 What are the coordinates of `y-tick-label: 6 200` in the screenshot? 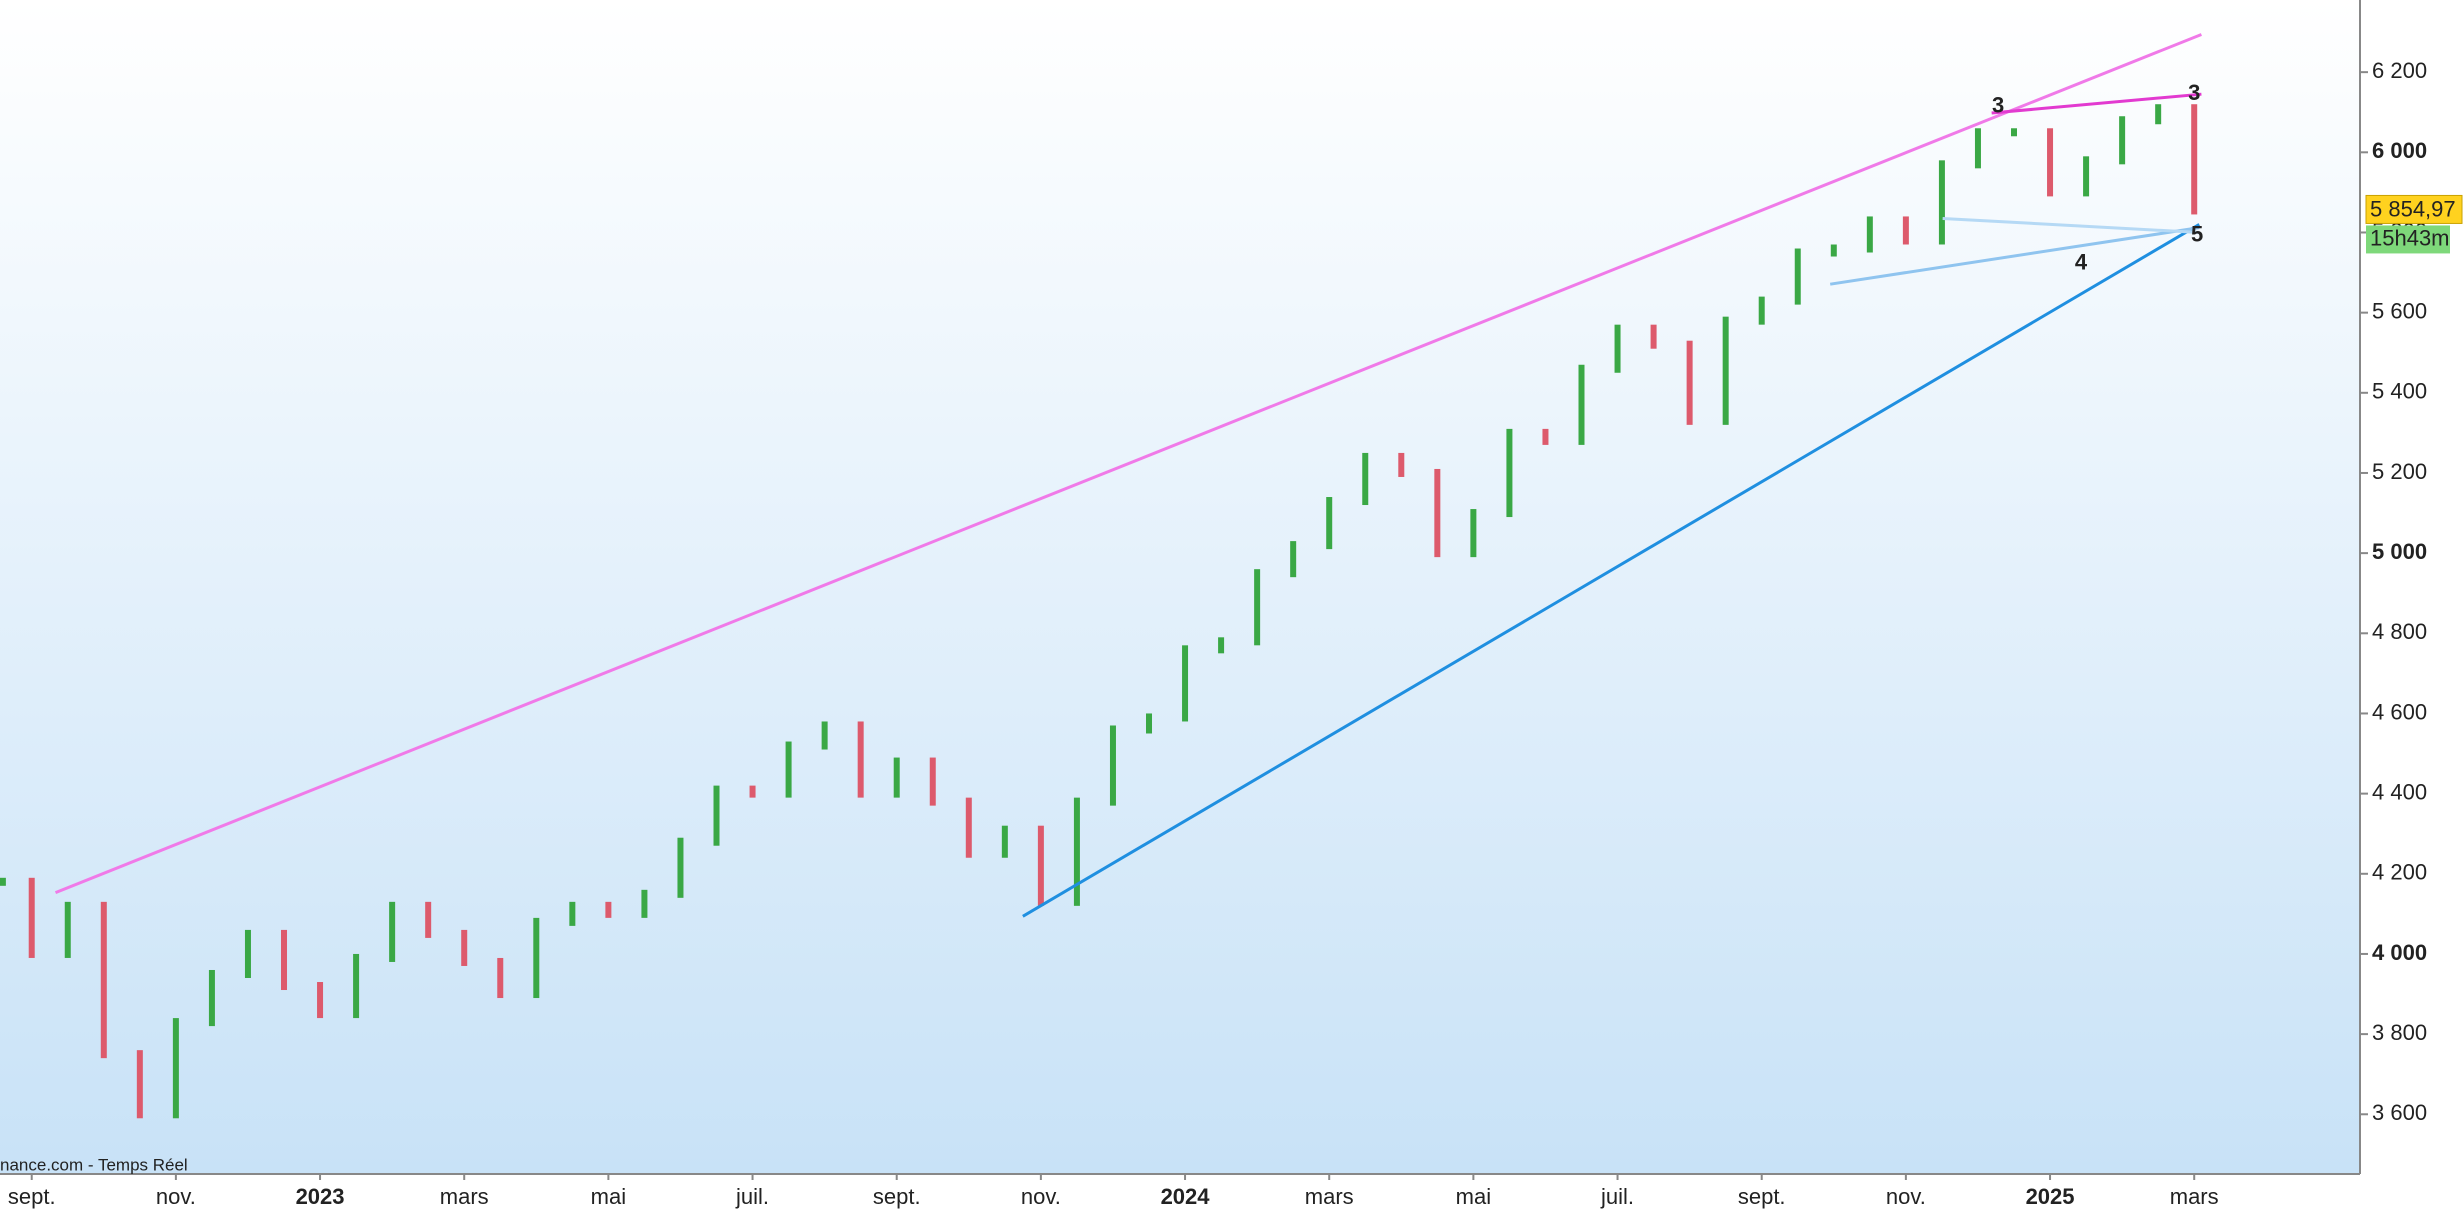 It's located at (2399, 70).